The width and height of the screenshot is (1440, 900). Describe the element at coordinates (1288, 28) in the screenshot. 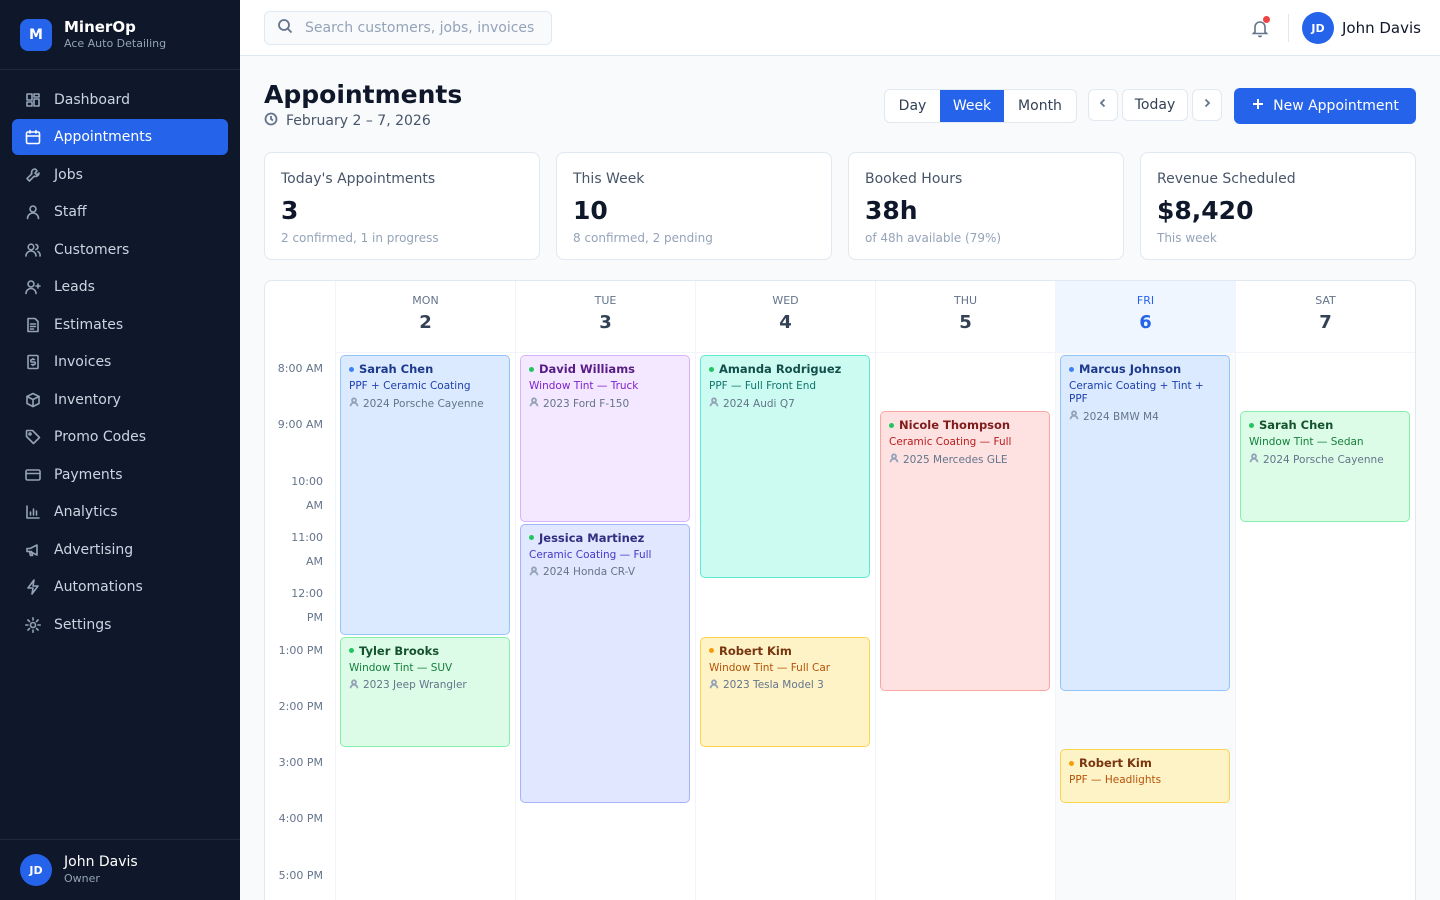

I see `divider` at that location.